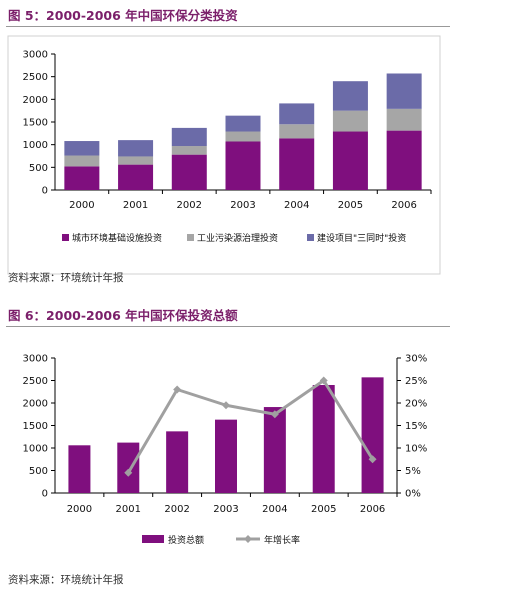 The height and width of the screenshot is (603, 513). Describe the element at coordinates (66, 580) in the screenshot. I see `figure6-source: 资料来源：环境统计年报` at that location.